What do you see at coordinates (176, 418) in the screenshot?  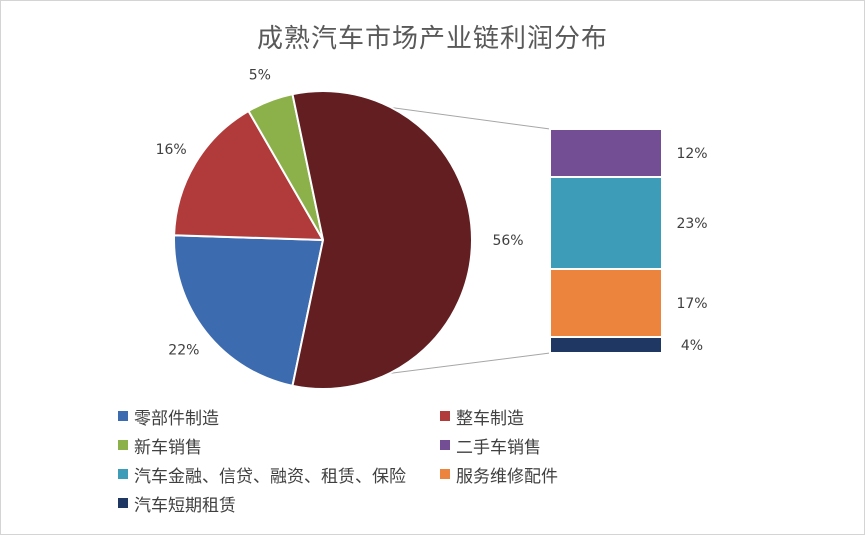 I see `legend-label-0: 零部件制造` at bounding box center [176, 418].